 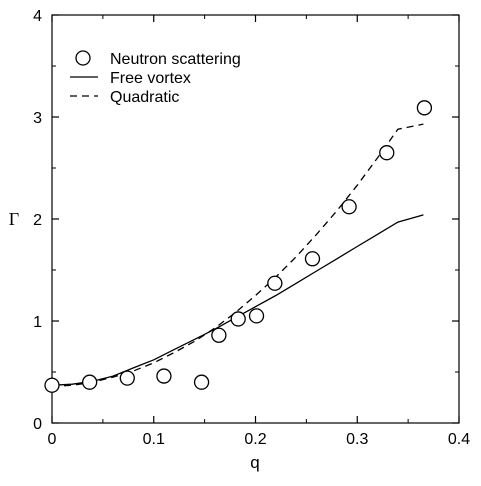 I want to click on x-tick-label: 0, so click(x=52, y=439).